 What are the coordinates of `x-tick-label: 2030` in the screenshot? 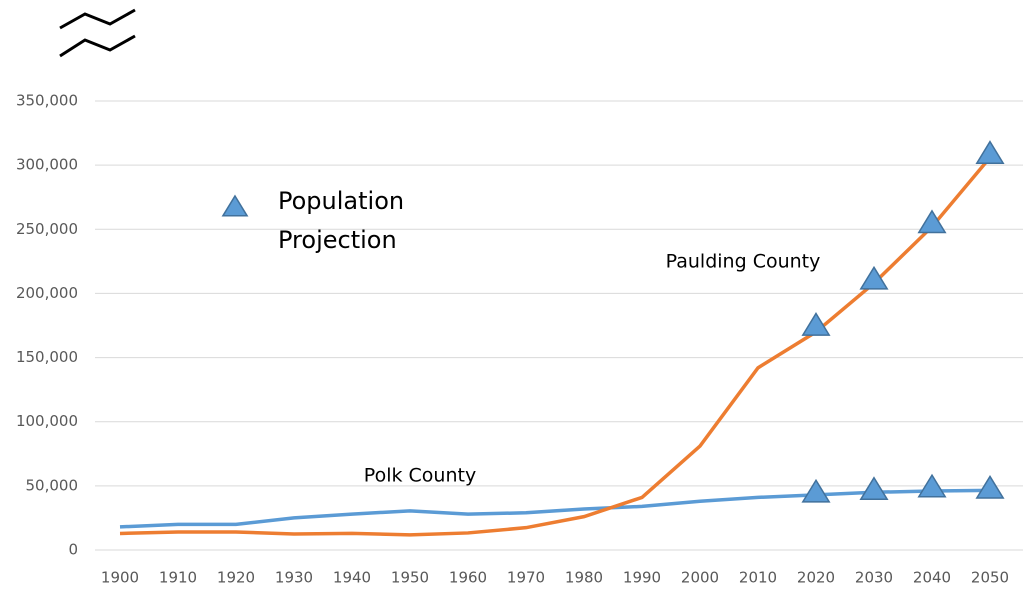 It's located at (874, 578).